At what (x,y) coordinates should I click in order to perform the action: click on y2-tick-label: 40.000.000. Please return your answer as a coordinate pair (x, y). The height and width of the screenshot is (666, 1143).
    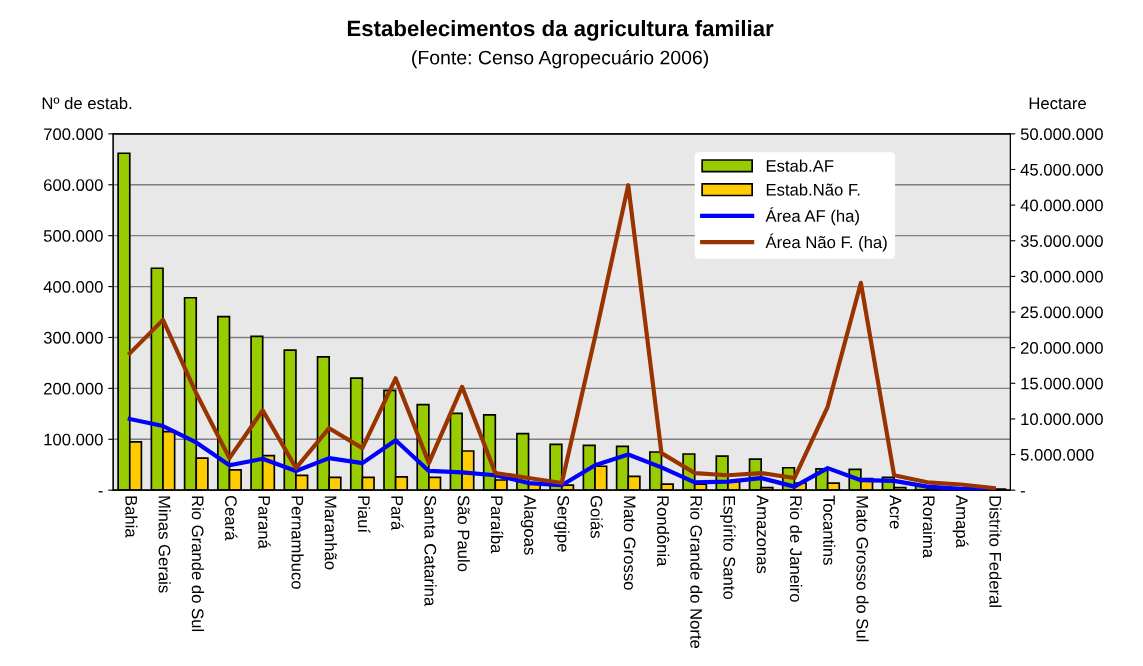
    Looking at the image, I should click on (1061, 205).